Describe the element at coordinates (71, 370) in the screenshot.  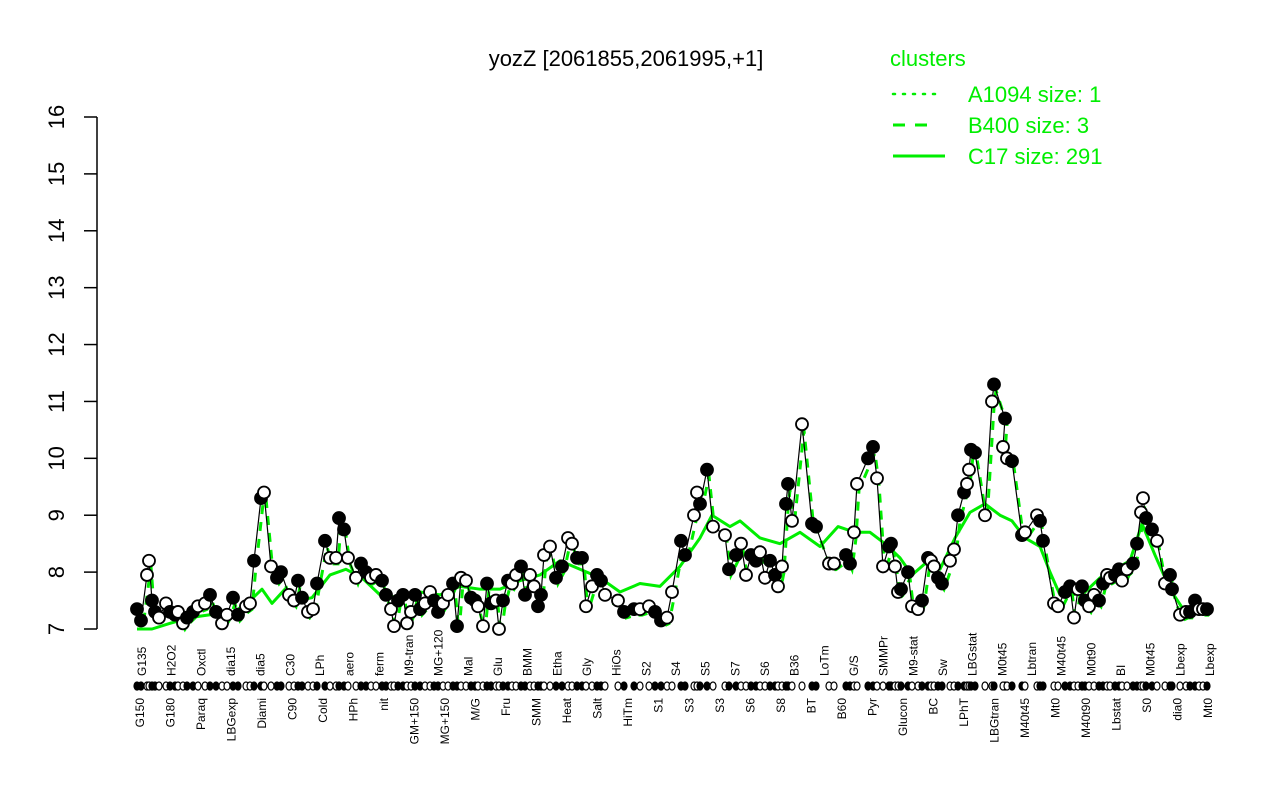
I see `y-axis: 7 8 9 10 11 12 13 14 15 16` at that location.